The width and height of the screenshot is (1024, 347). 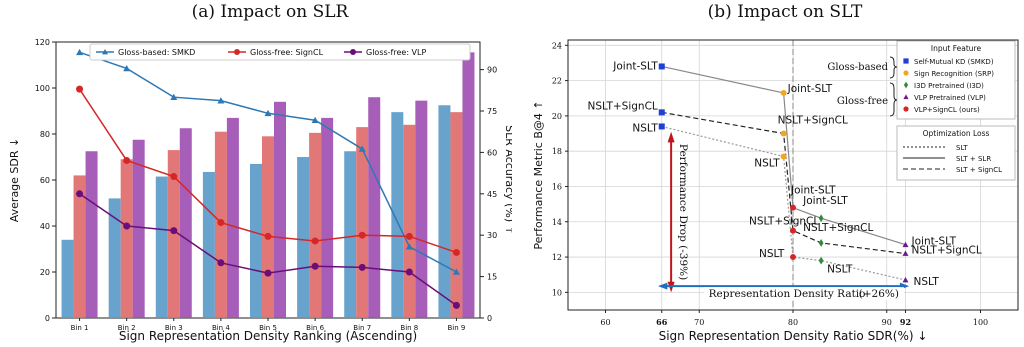 What do you see at coordinates (492, 111) in the screenshot?
I see `y2-tick-label: 75` at bounding box center [492, 111].